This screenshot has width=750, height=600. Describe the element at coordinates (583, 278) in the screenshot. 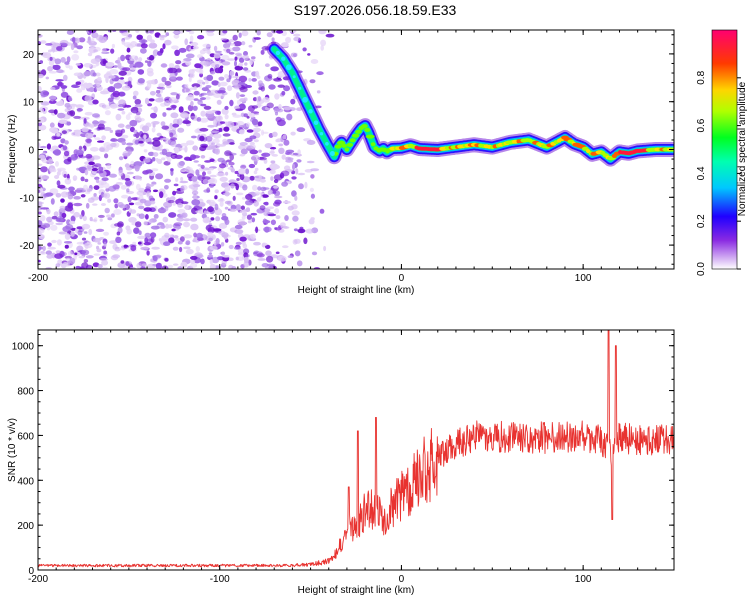

I see `x-tick-label: 100` at that location.